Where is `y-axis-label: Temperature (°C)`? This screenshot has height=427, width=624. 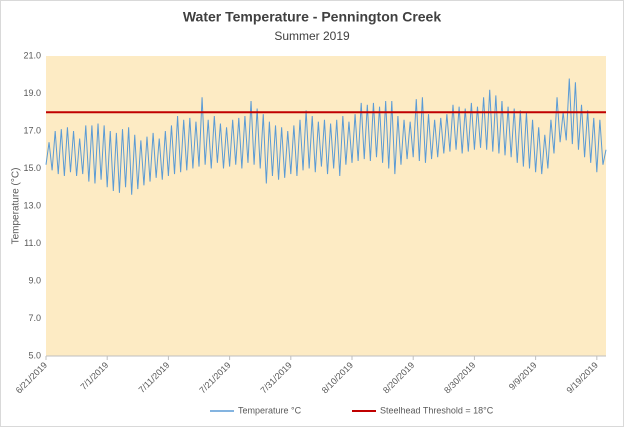
y-axis-label: Temperature (°C) is located at coordinates (16, 206).